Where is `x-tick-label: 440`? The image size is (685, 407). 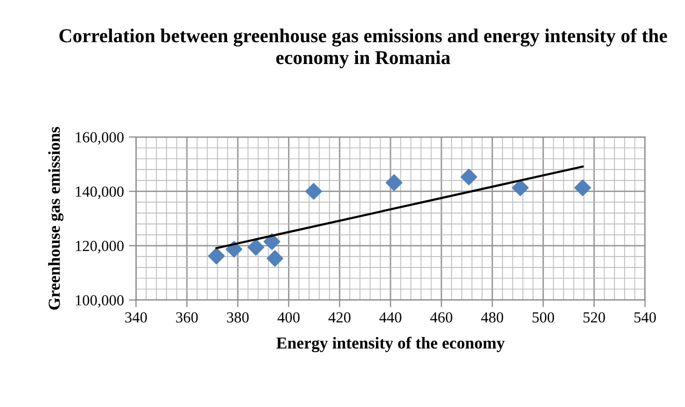 x-tick-label: 440 is located at coordinates (390, 317).